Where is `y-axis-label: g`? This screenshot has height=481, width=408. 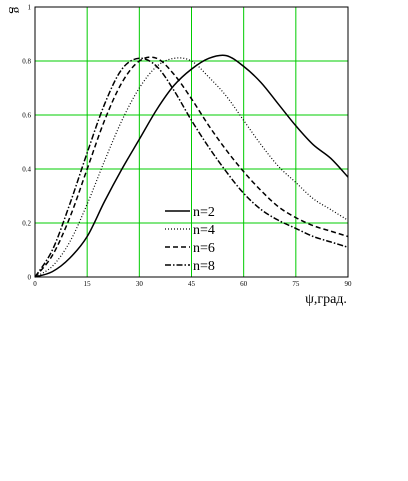 y-axis-label: g is located at coordinates (15, 10).